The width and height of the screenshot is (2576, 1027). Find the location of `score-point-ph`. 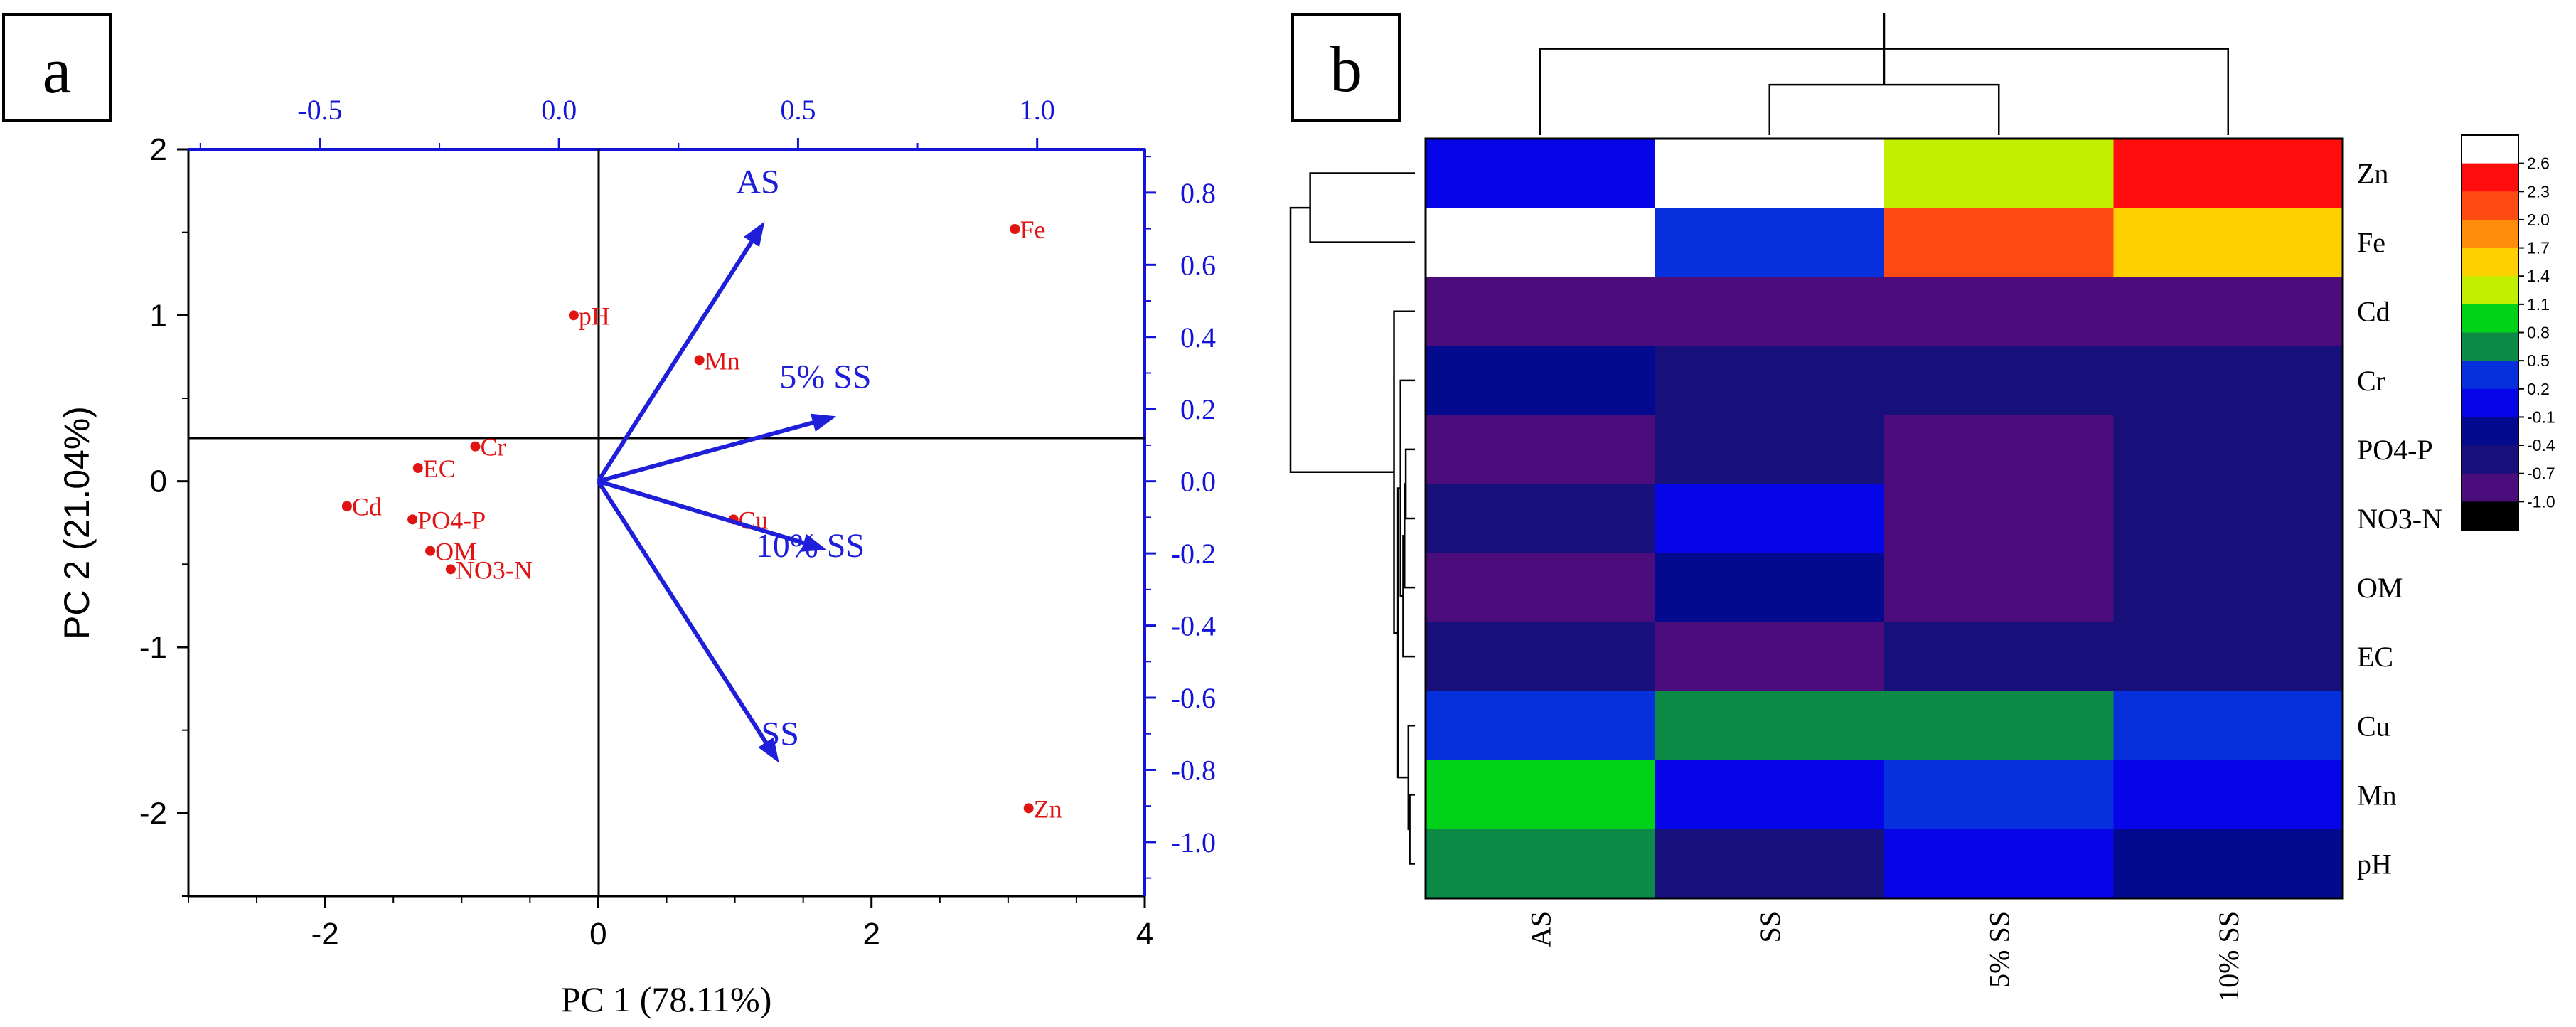

score-point-ph is located at coordinates (573, 315).